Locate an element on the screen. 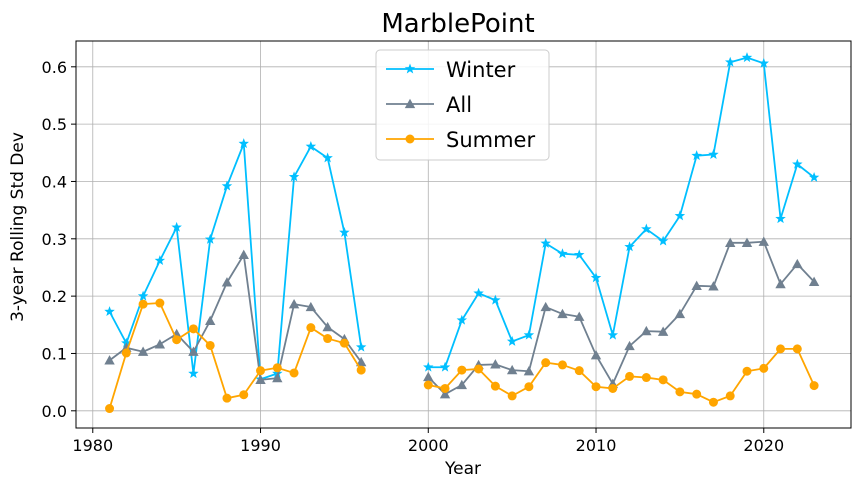 The image size is (860, 492). x-tick-label: 2000 is located at coordinates (428, 445).